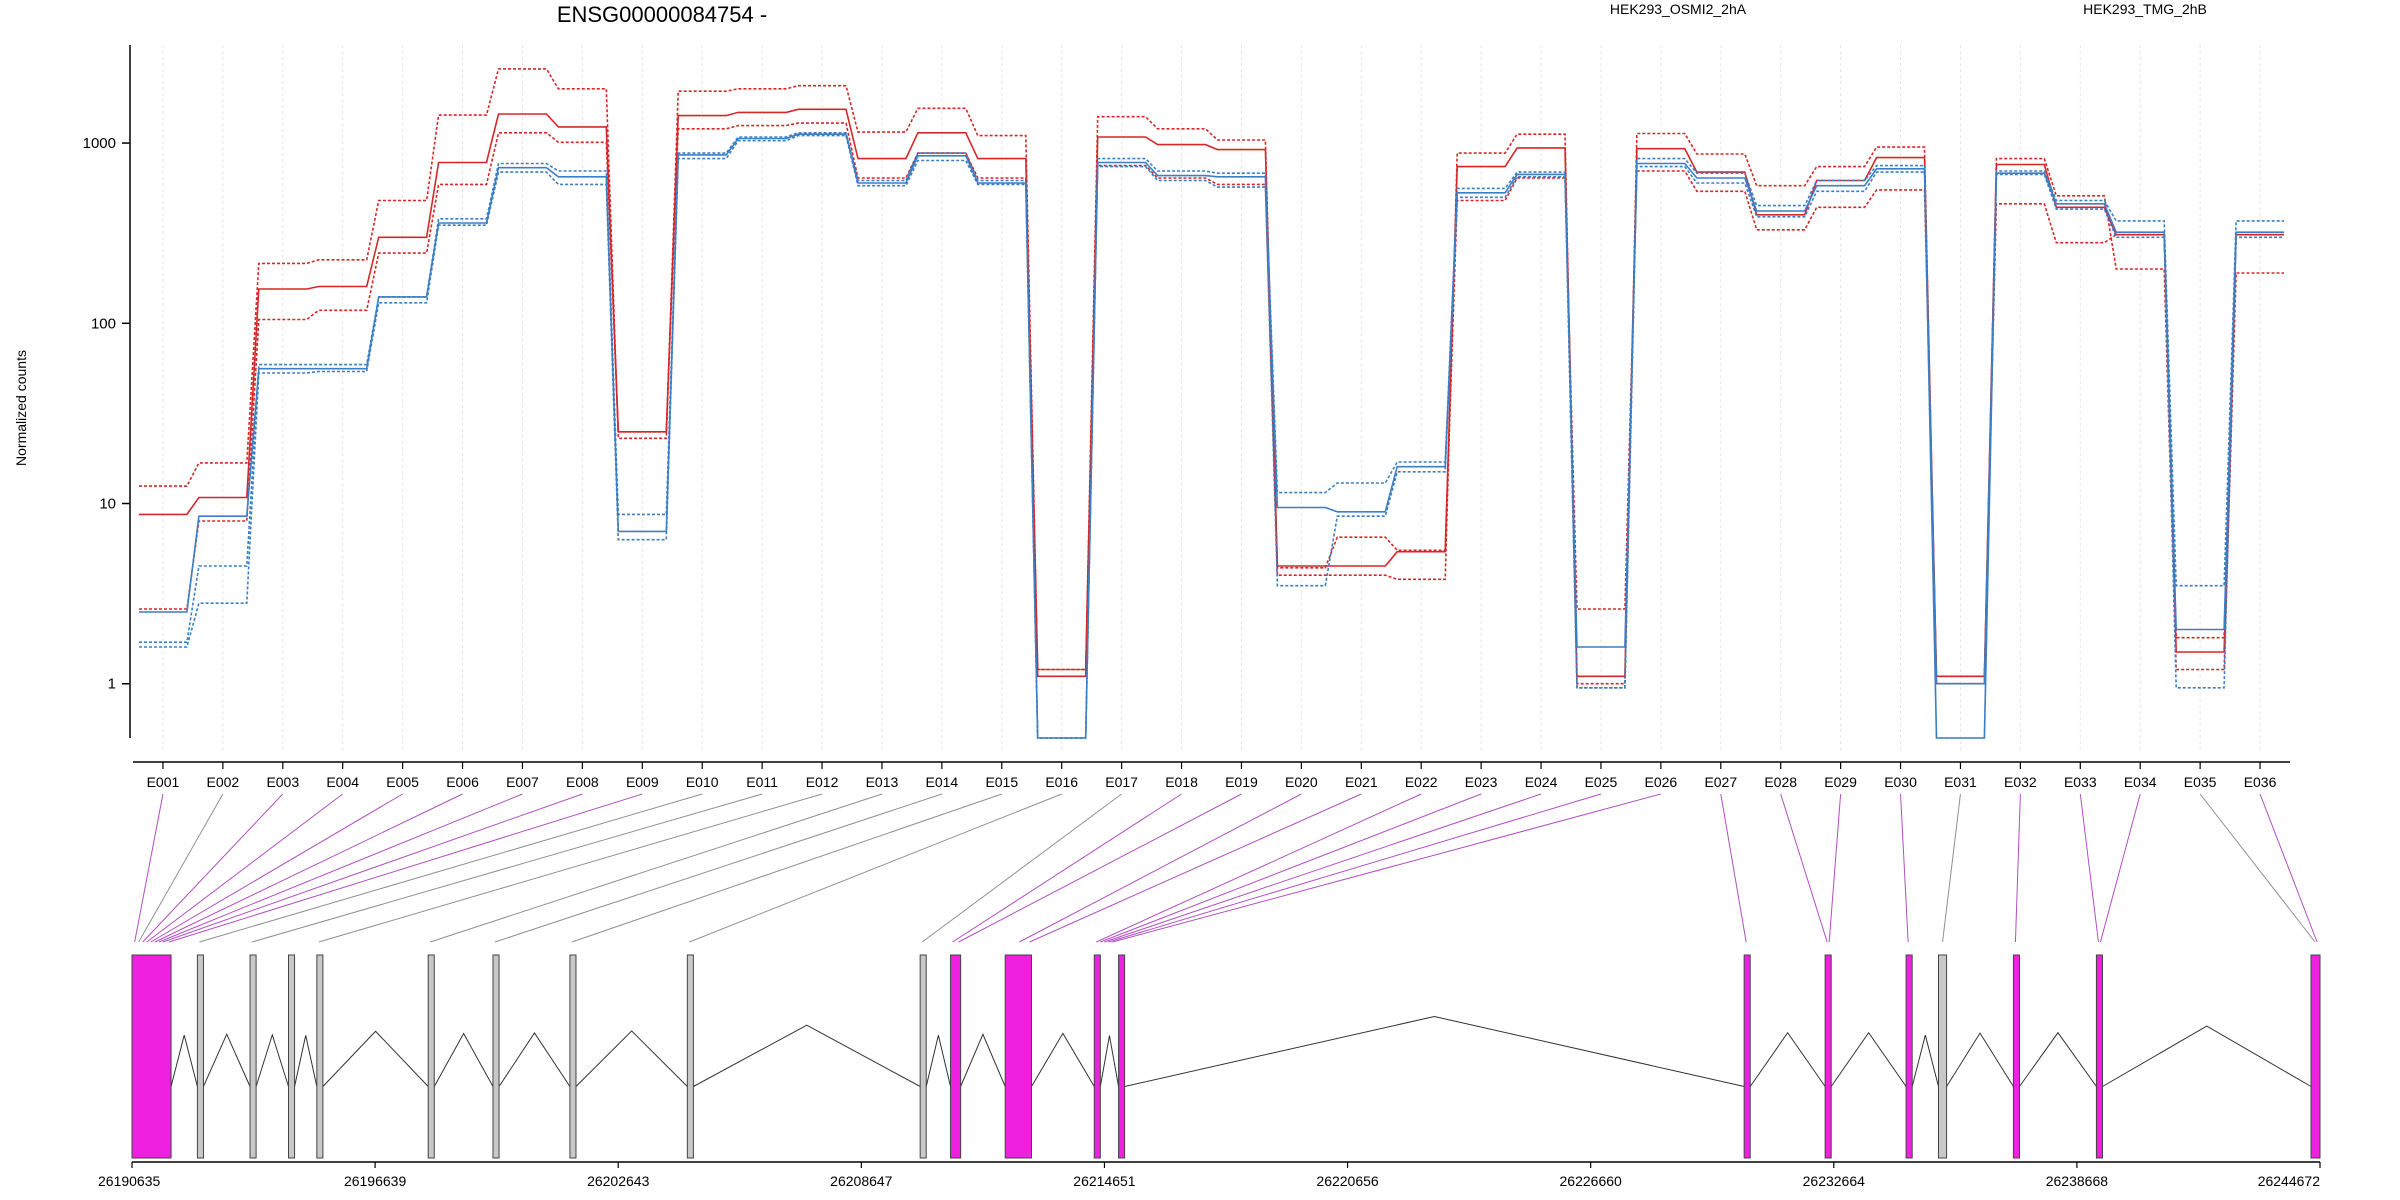  What do you see at coordinates (1678, 9) in the screenshot?
I see `legend-label-osmi: HEK293_OSMI2_2hA` at bounding box center [1678, 9].